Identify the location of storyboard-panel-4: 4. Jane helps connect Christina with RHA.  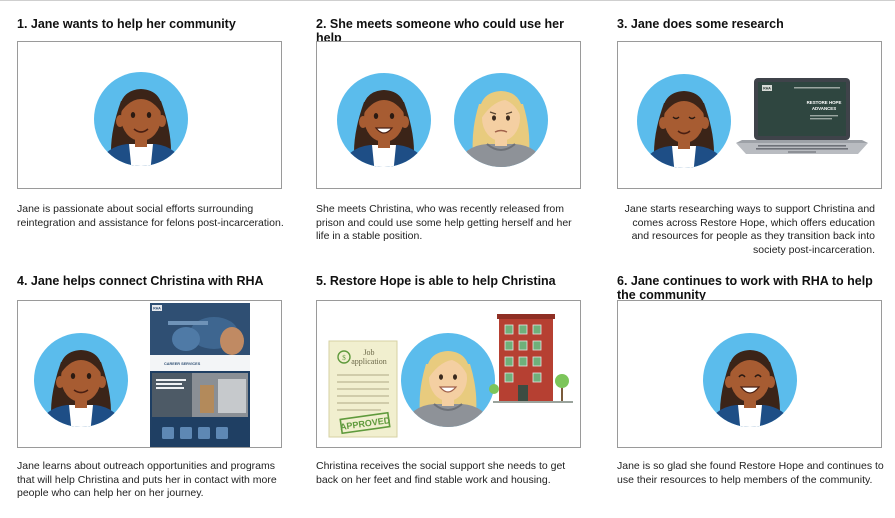
(154, 394).